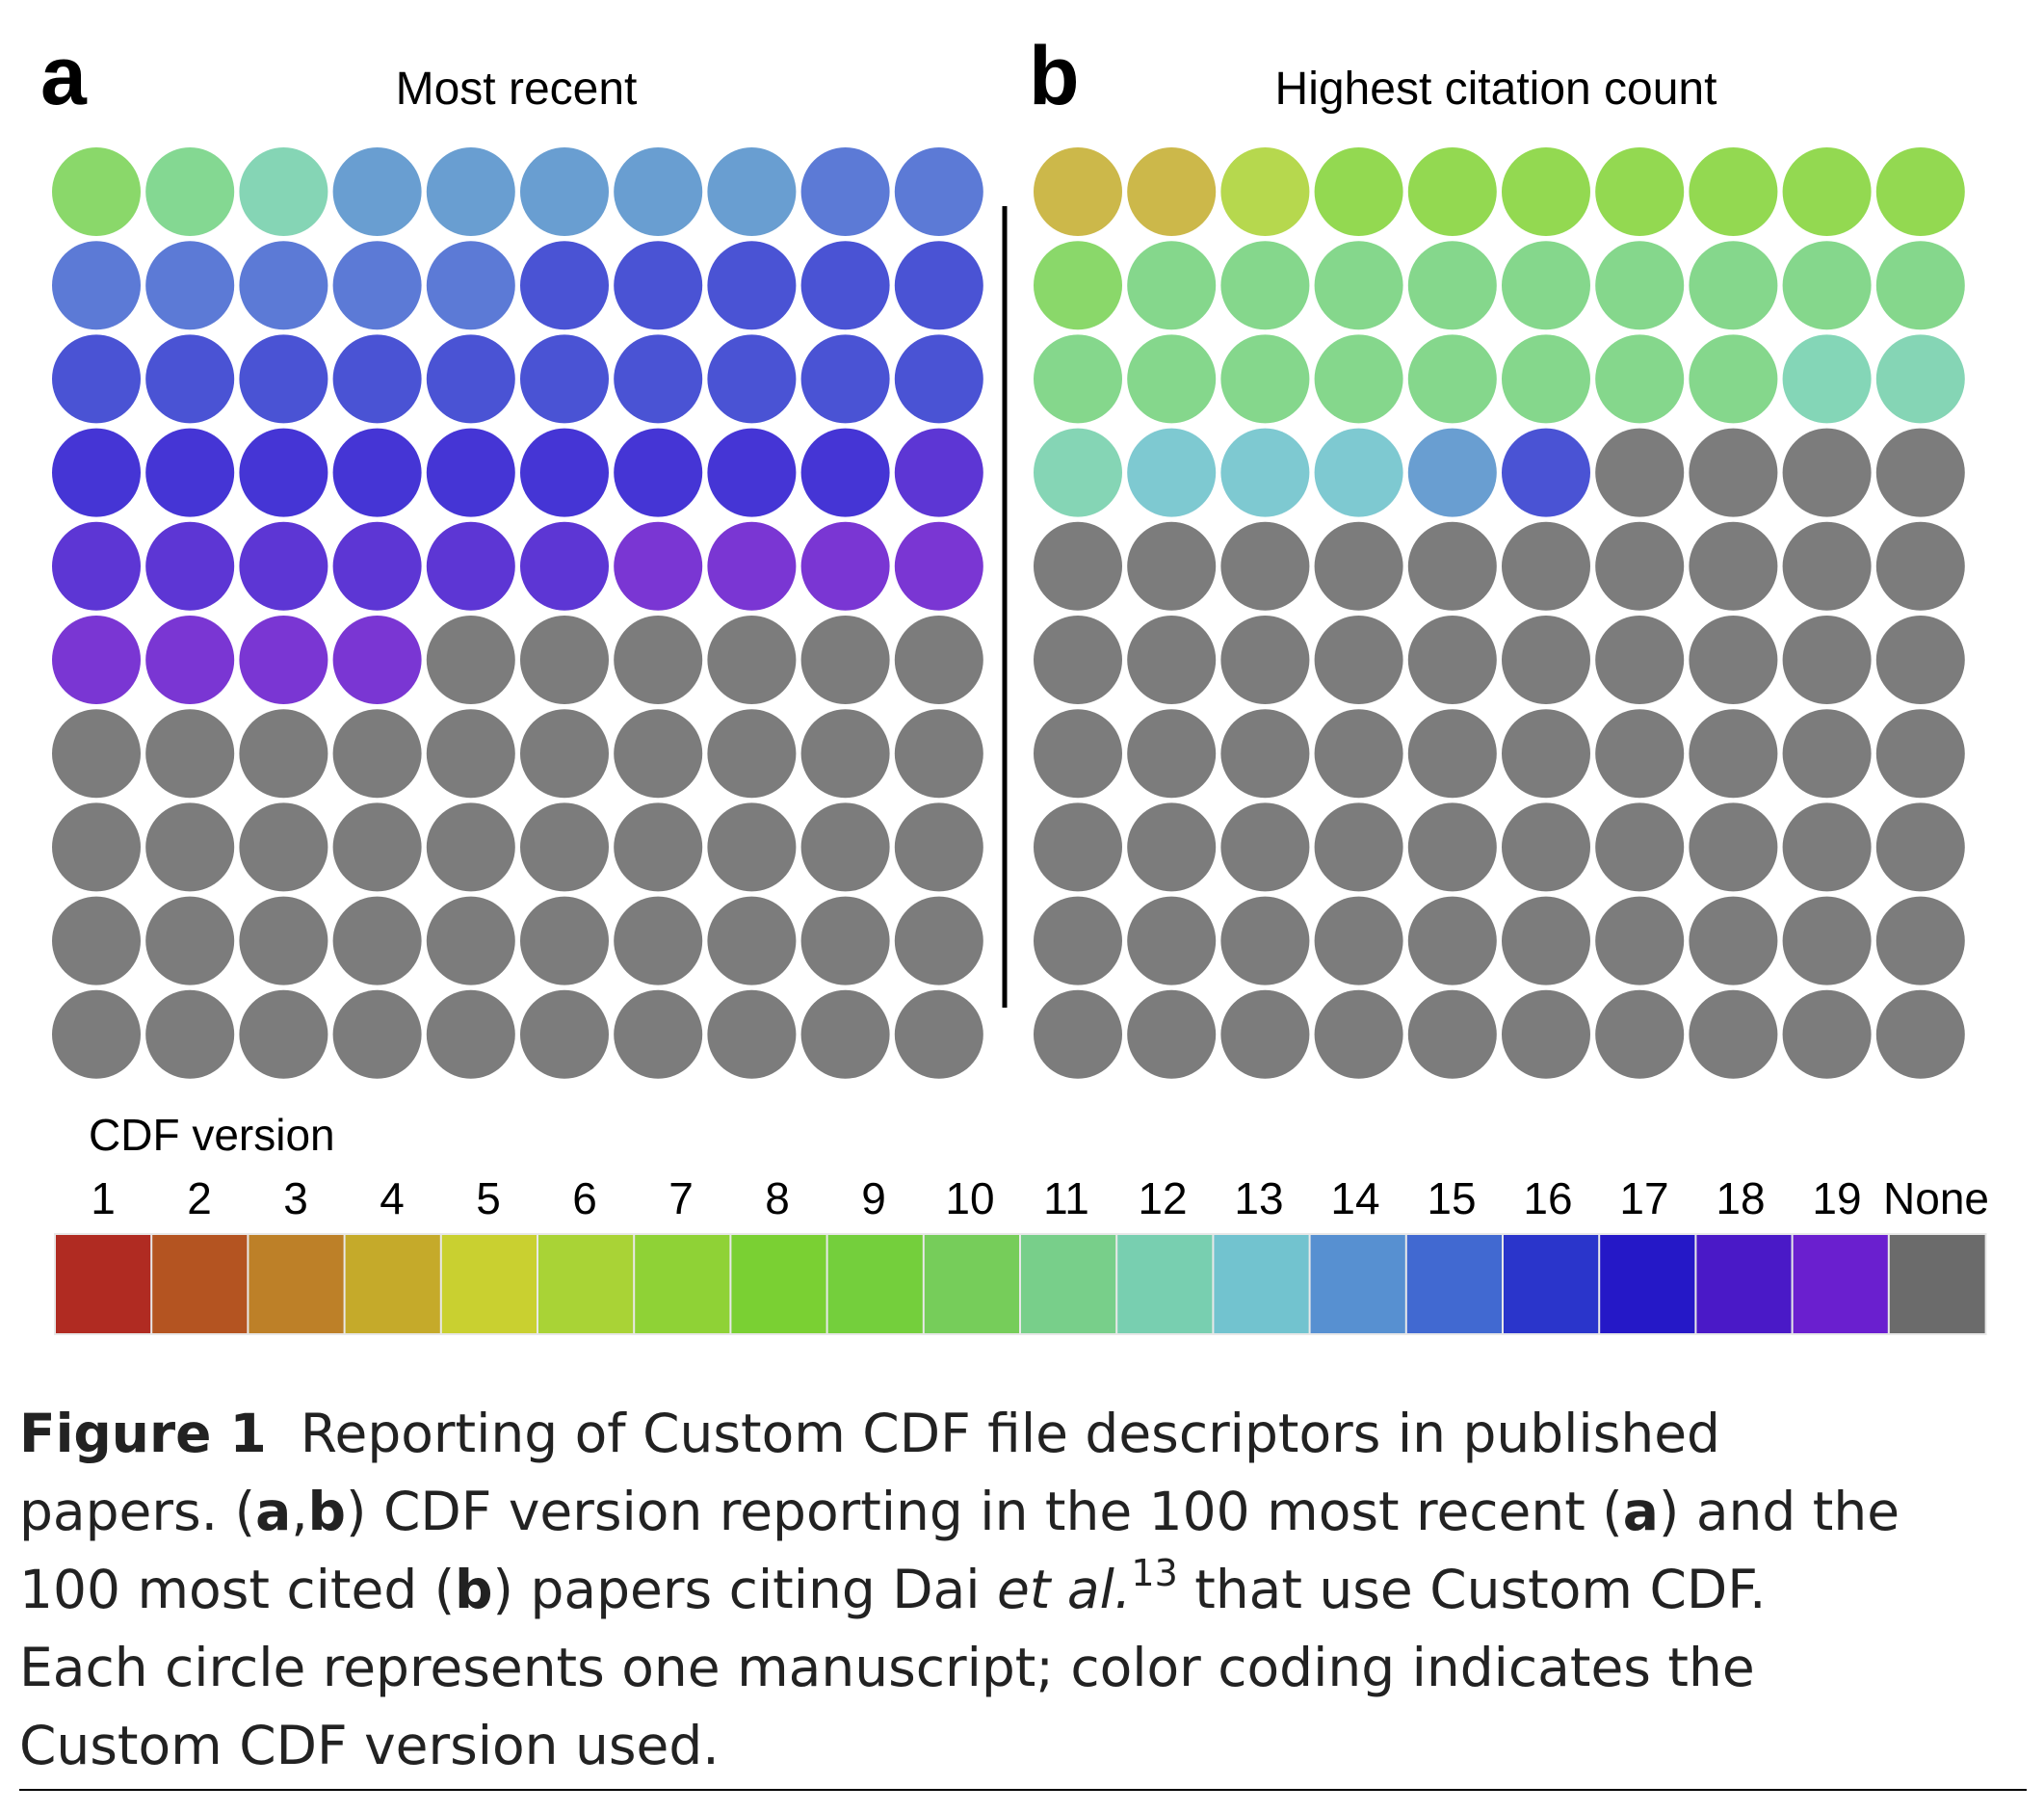  Describe the element at coordinates (1643, 1198) in the screenshot. I see `legend-tick-17: 17` at that location.